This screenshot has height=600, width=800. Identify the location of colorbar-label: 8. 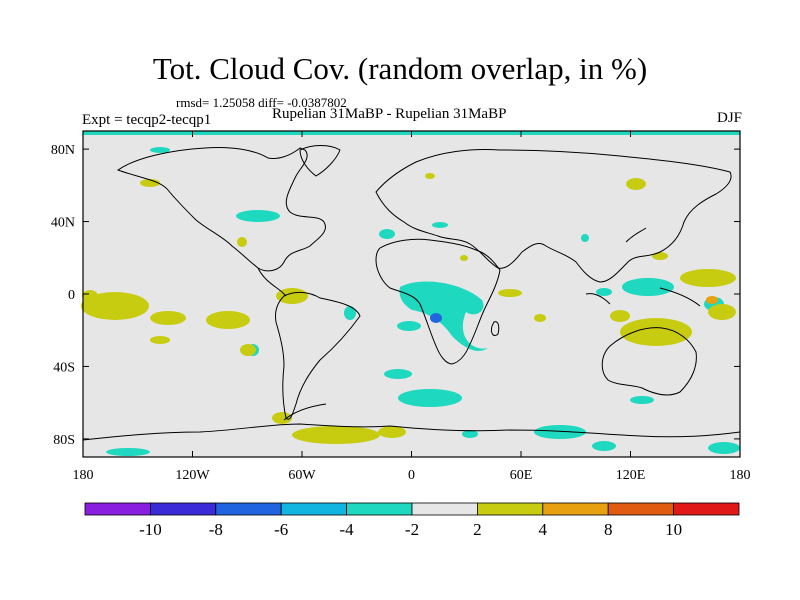
(608, 529).